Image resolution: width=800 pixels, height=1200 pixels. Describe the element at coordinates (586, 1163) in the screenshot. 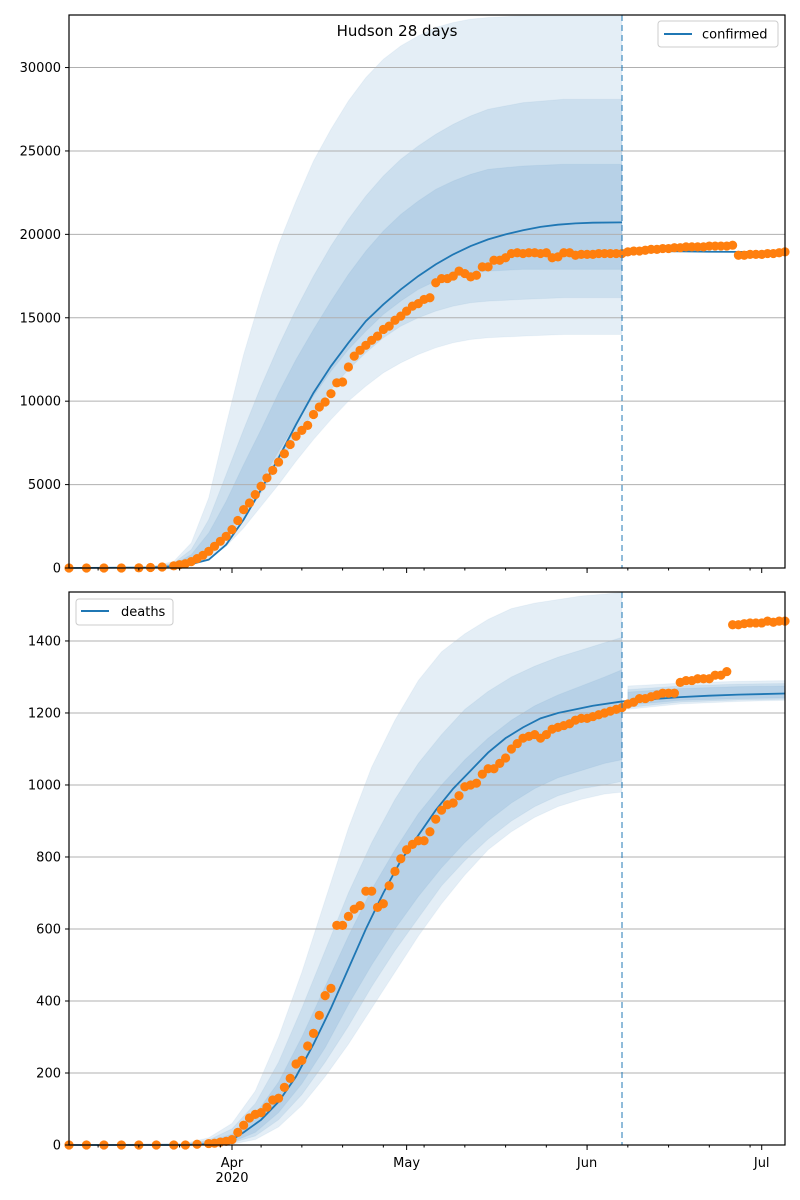

I see `x-tick-label: Jun` at that location.